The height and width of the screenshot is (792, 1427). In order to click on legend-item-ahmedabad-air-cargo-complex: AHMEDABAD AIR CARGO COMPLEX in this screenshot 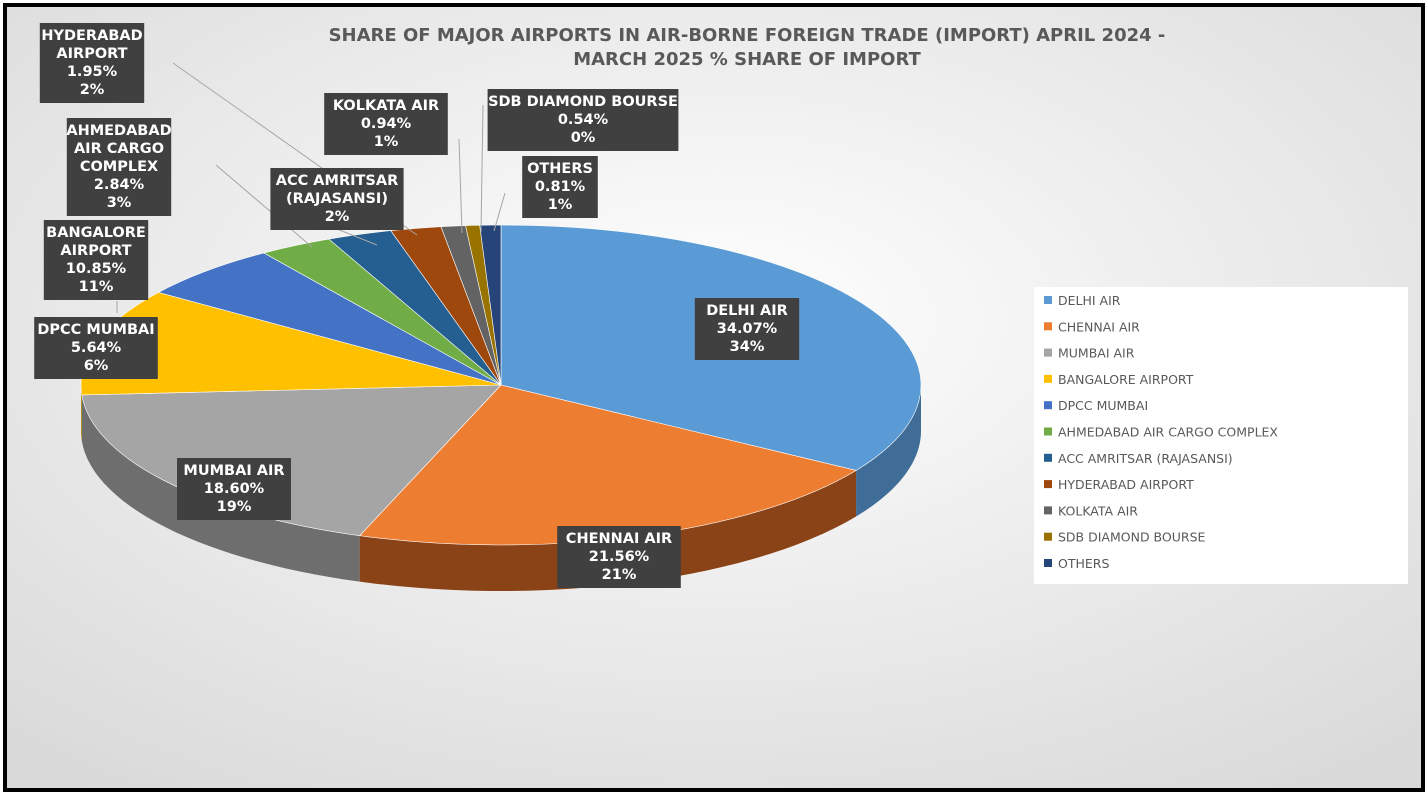, I will do `click(1161, 432)`.